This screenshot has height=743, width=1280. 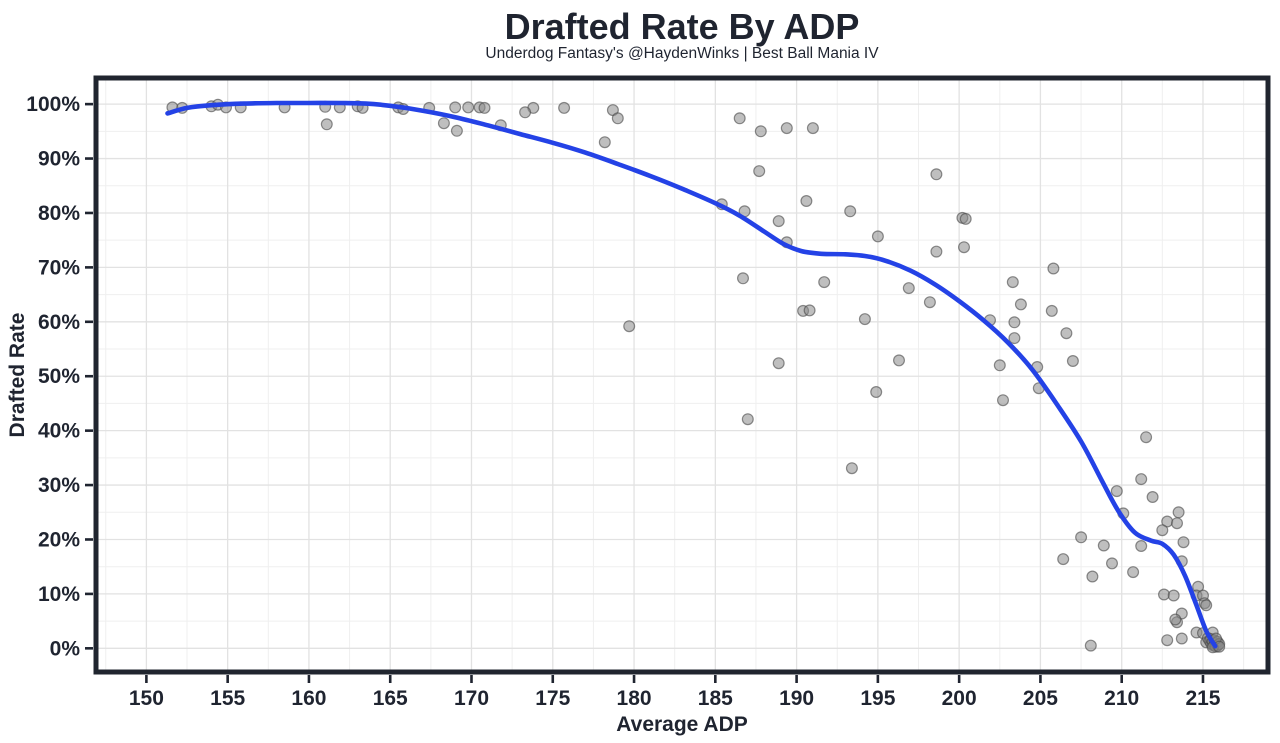 I want to click on y-tick-label: 50%, so click(x=59, y=376).